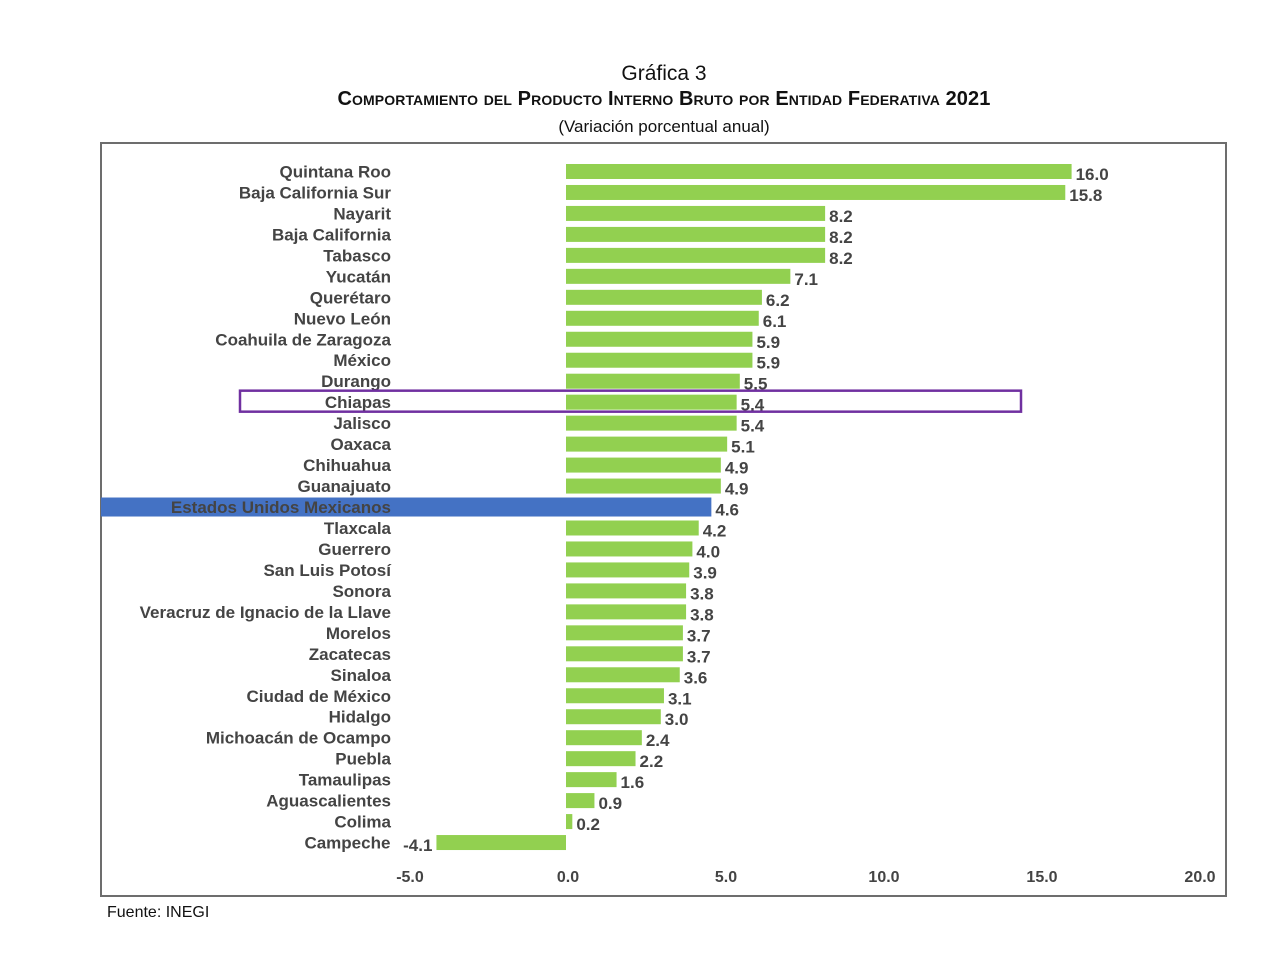  I want to click on x-tick-label: 10.0, so click(883, 877).